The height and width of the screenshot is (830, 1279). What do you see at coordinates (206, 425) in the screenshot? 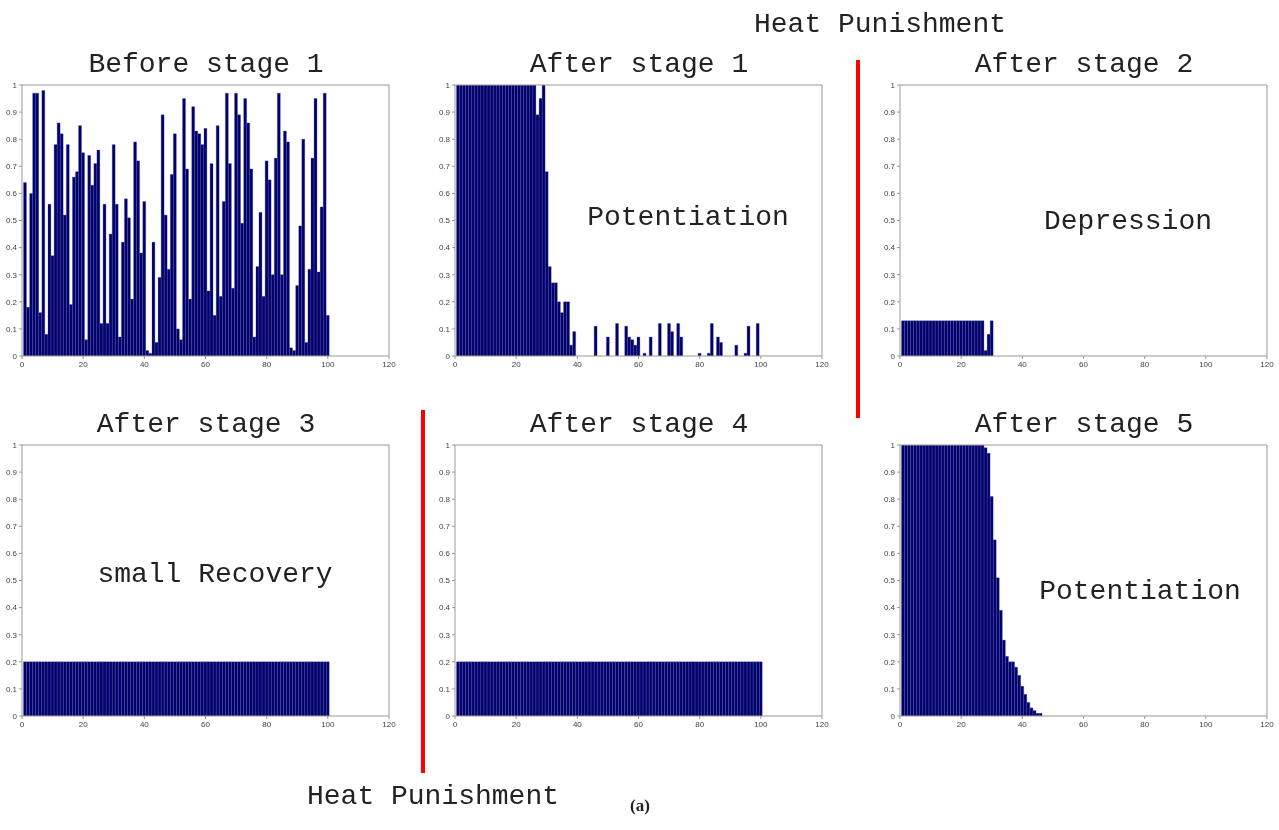
I see `chart-title: After stage 3` at bounding box center [206, 425].